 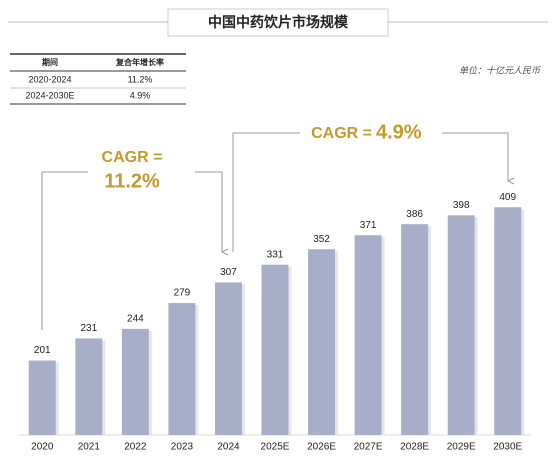 I want to click on value-label: 331, so click(x=275, y=254).